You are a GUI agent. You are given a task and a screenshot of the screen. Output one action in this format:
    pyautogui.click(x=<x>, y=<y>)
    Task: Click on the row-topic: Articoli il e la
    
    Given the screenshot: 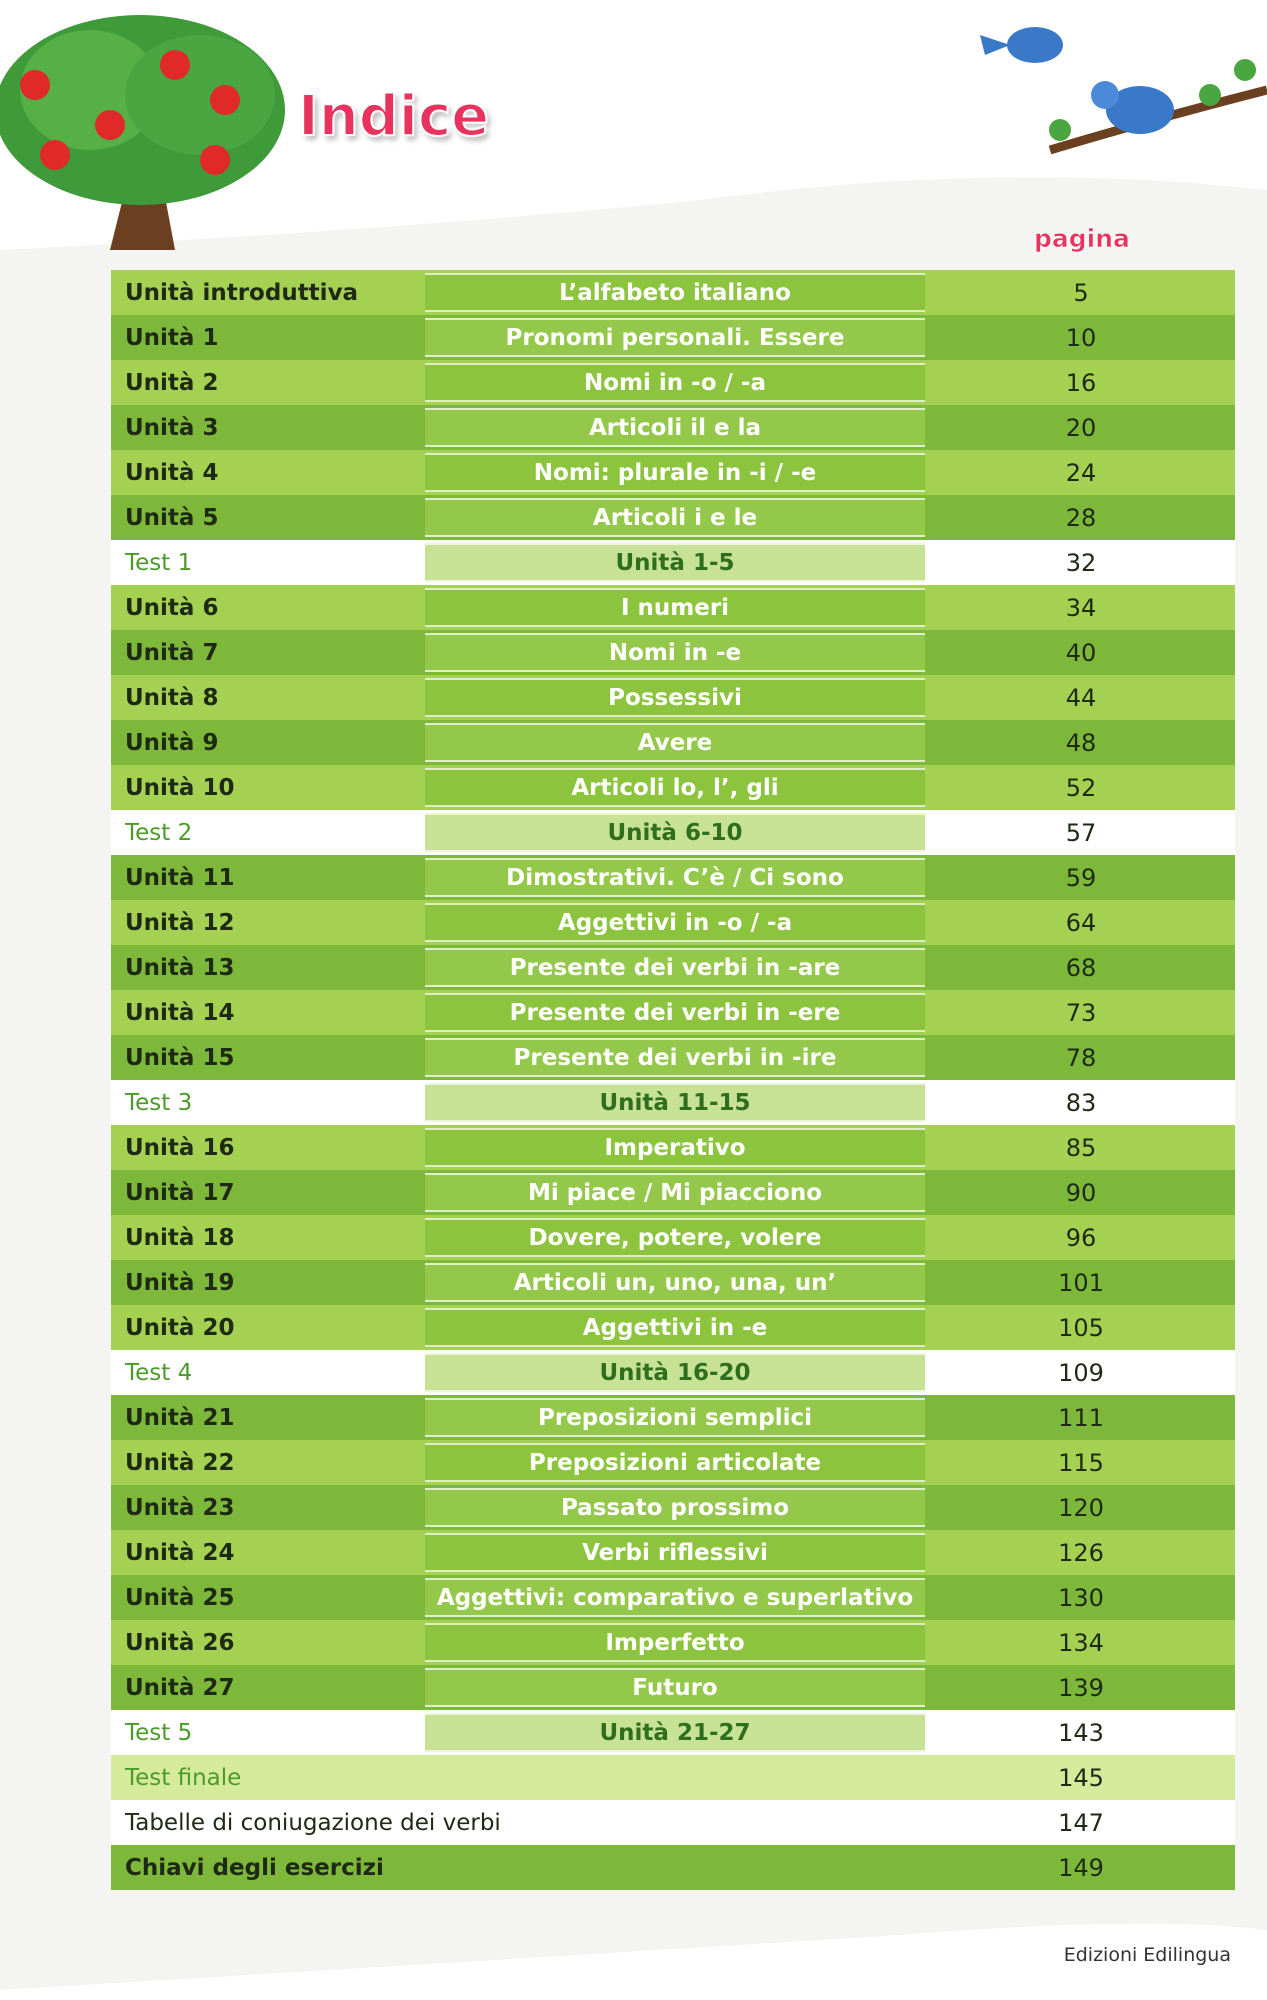 What is the action you would take?
    pyautogui.click(x=675, y=427)
    